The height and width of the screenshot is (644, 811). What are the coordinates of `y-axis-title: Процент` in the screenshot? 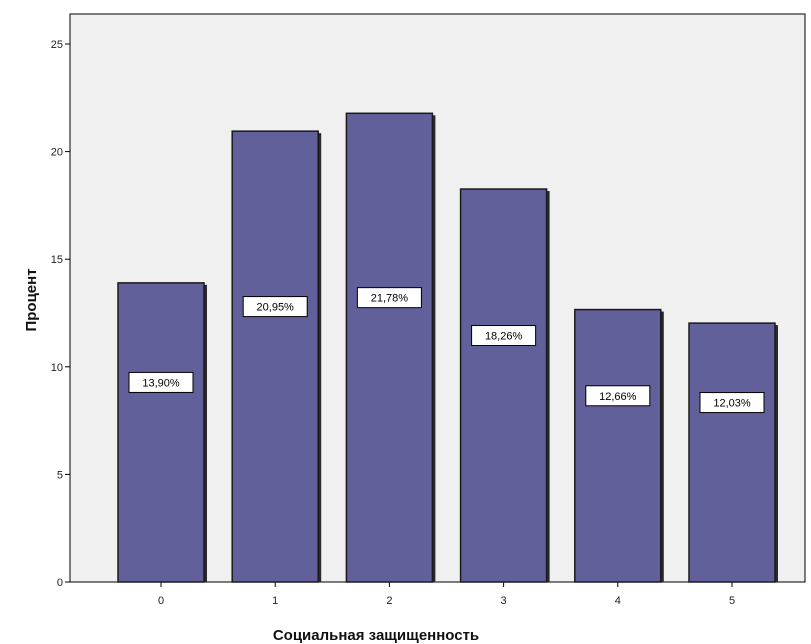 It's located at (31, 299).